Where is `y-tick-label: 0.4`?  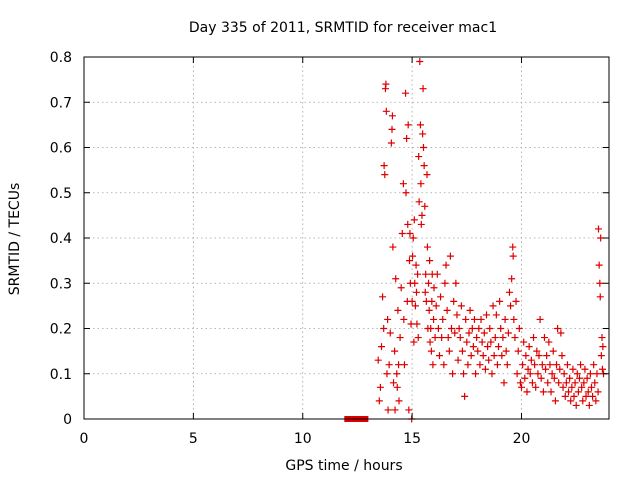 y-tick-label: 0.4 is located at coordinates (61, 239).